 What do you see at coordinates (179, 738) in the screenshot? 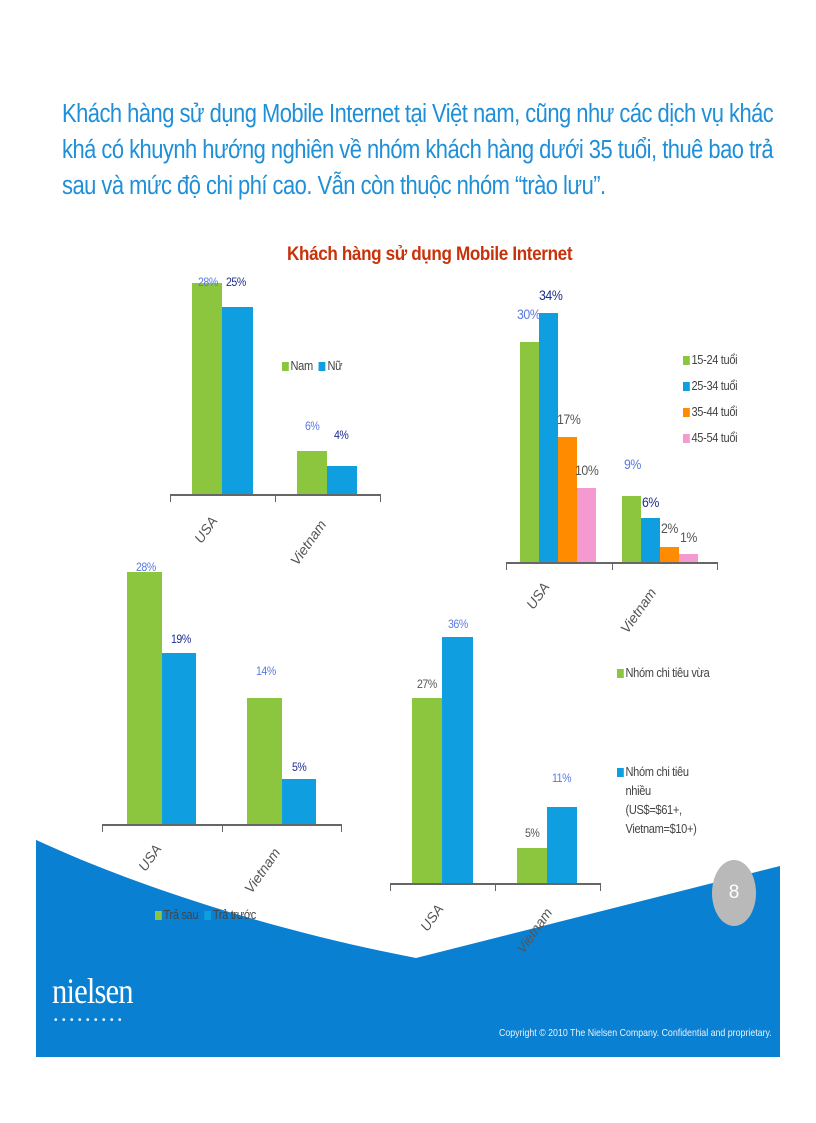
I see `bar-usa-tra-truoc` at bounding box center [179, 738].